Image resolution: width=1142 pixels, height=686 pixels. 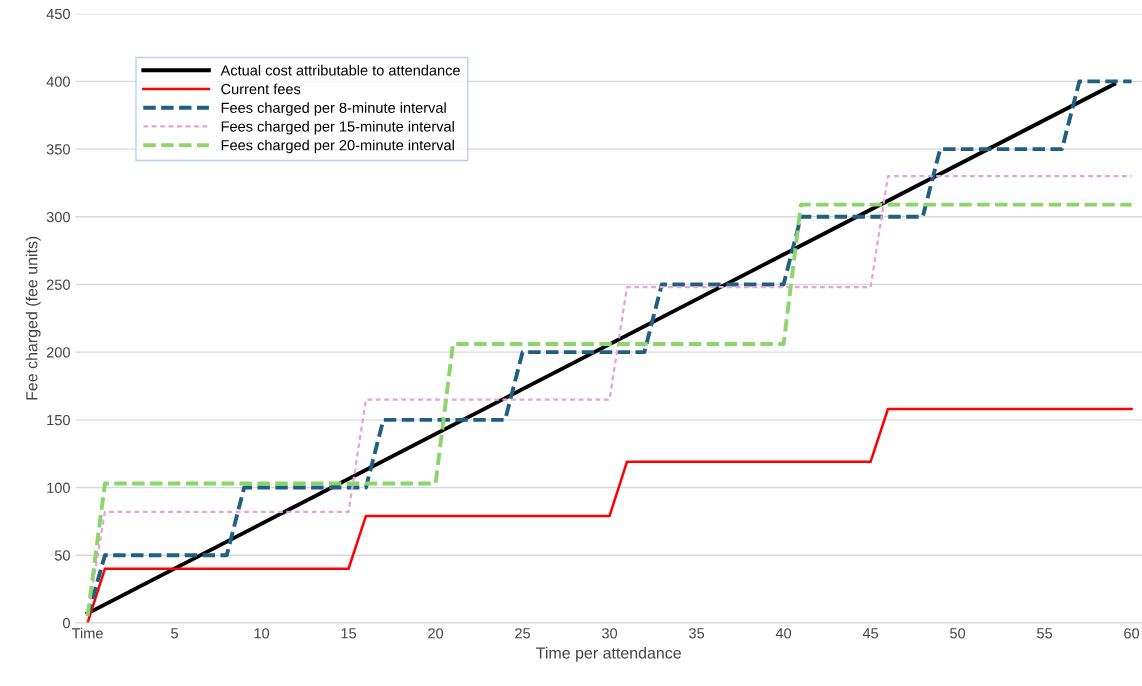 I want to click on x-tick-label: 55, so click(x=1045, y=633).